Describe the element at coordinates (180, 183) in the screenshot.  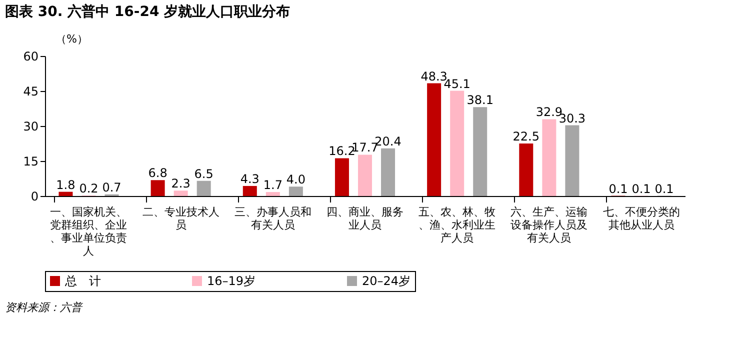
I see `data-label: 2.3` at that location.